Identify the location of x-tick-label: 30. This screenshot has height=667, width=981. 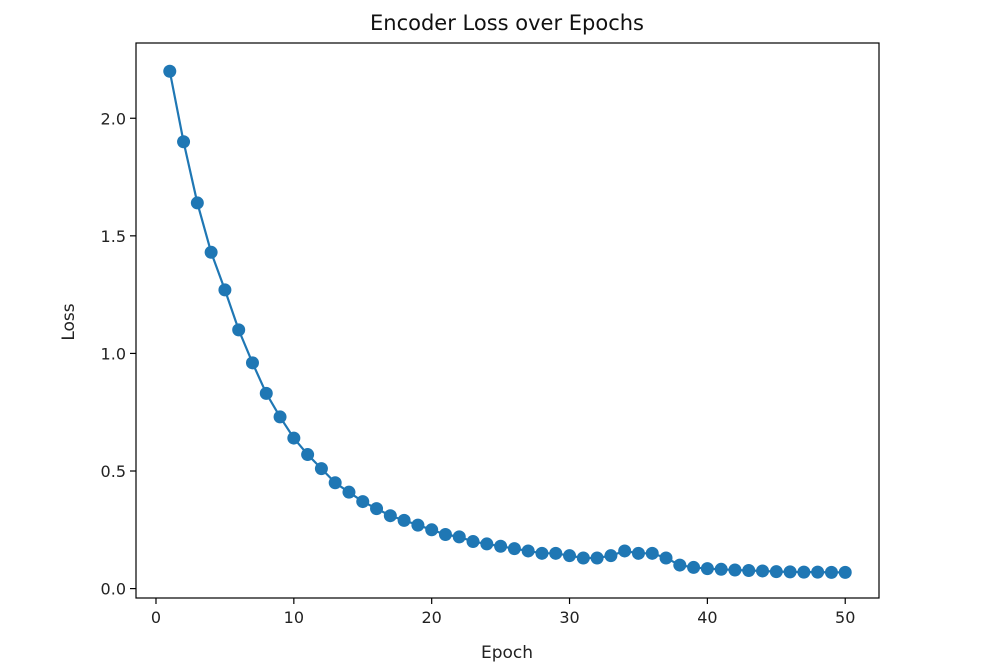
(569, 617).